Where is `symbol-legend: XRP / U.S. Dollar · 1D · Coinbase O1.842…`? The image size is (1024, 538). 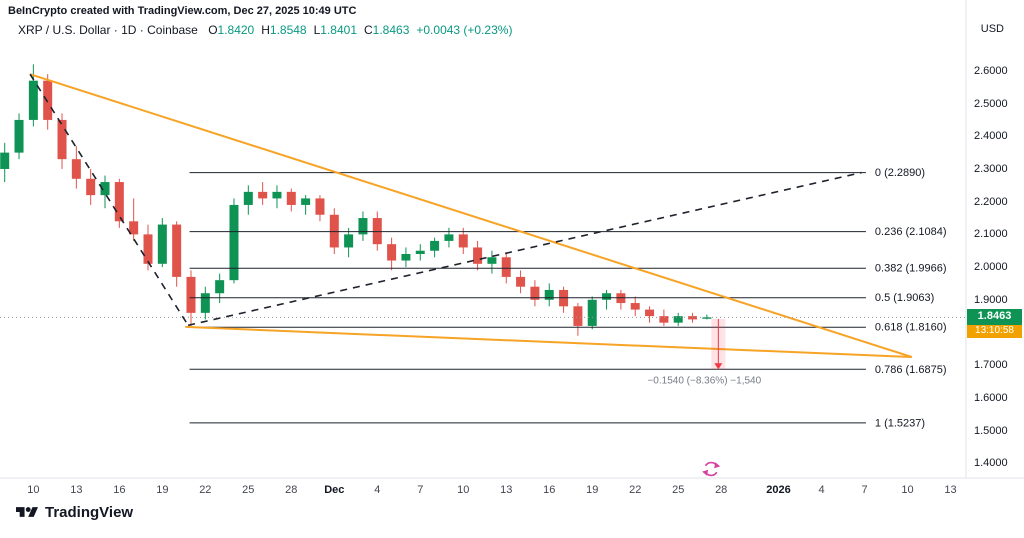
symbol-legend: XRP / U.S. Dollar · 1D · Coinbase O1.842… is located at coordinates (265, 30).